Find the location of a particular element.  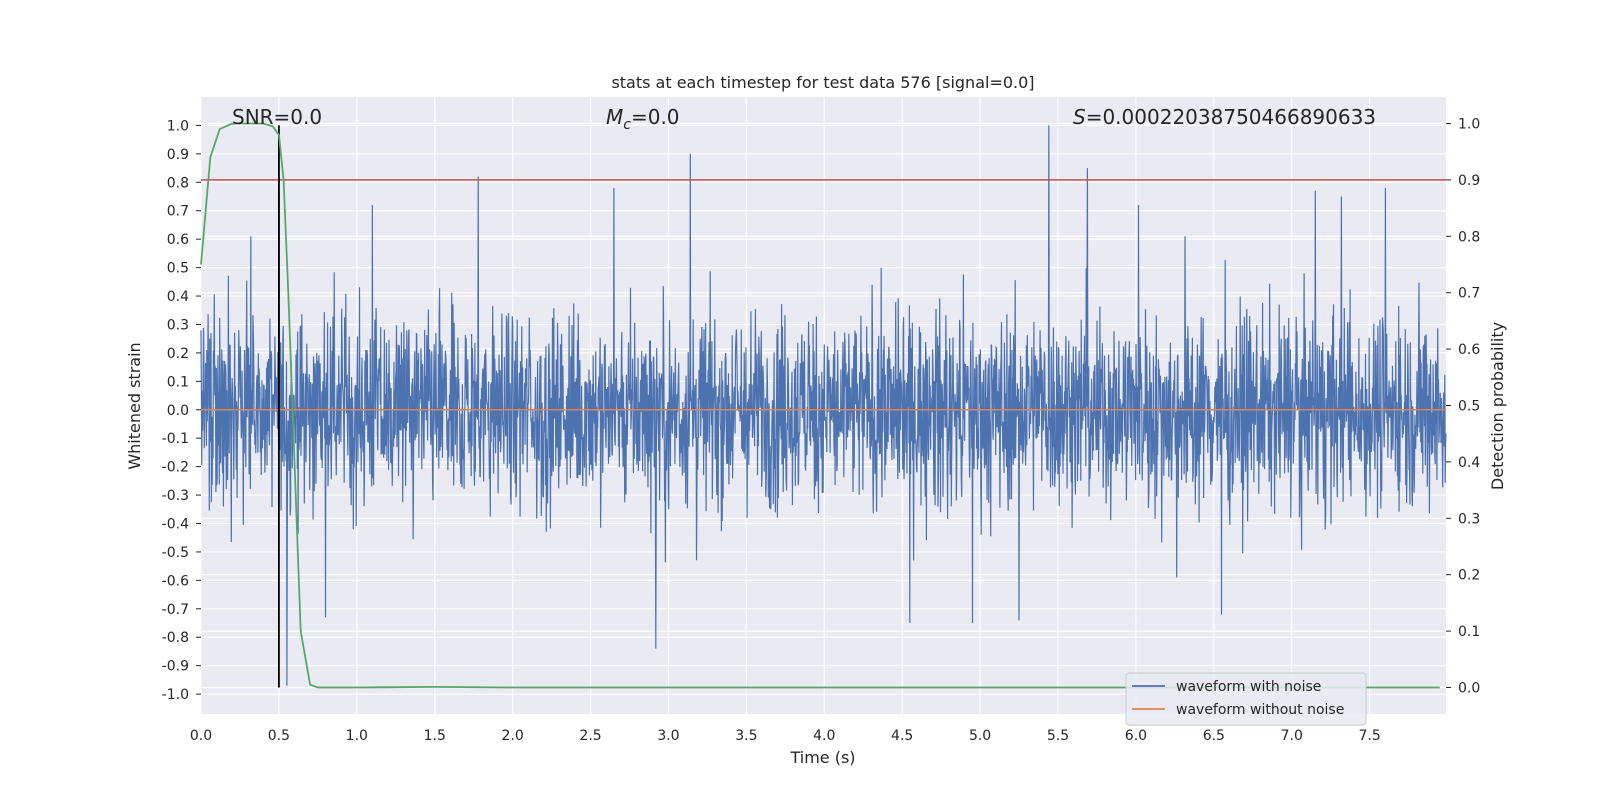

x-axis-label: Time (s) is located at coordinates (822, 757).